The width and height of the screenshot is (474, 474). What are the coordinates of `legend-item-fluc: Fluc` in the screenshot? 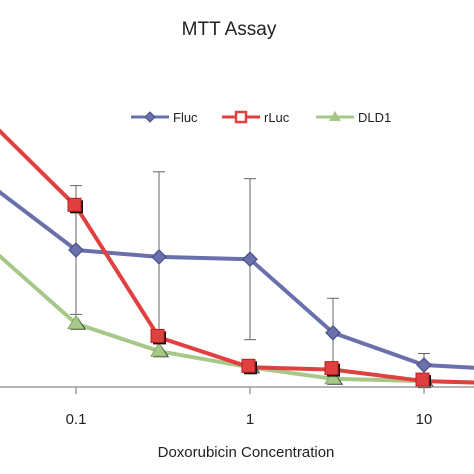 It's located at (164, 117).